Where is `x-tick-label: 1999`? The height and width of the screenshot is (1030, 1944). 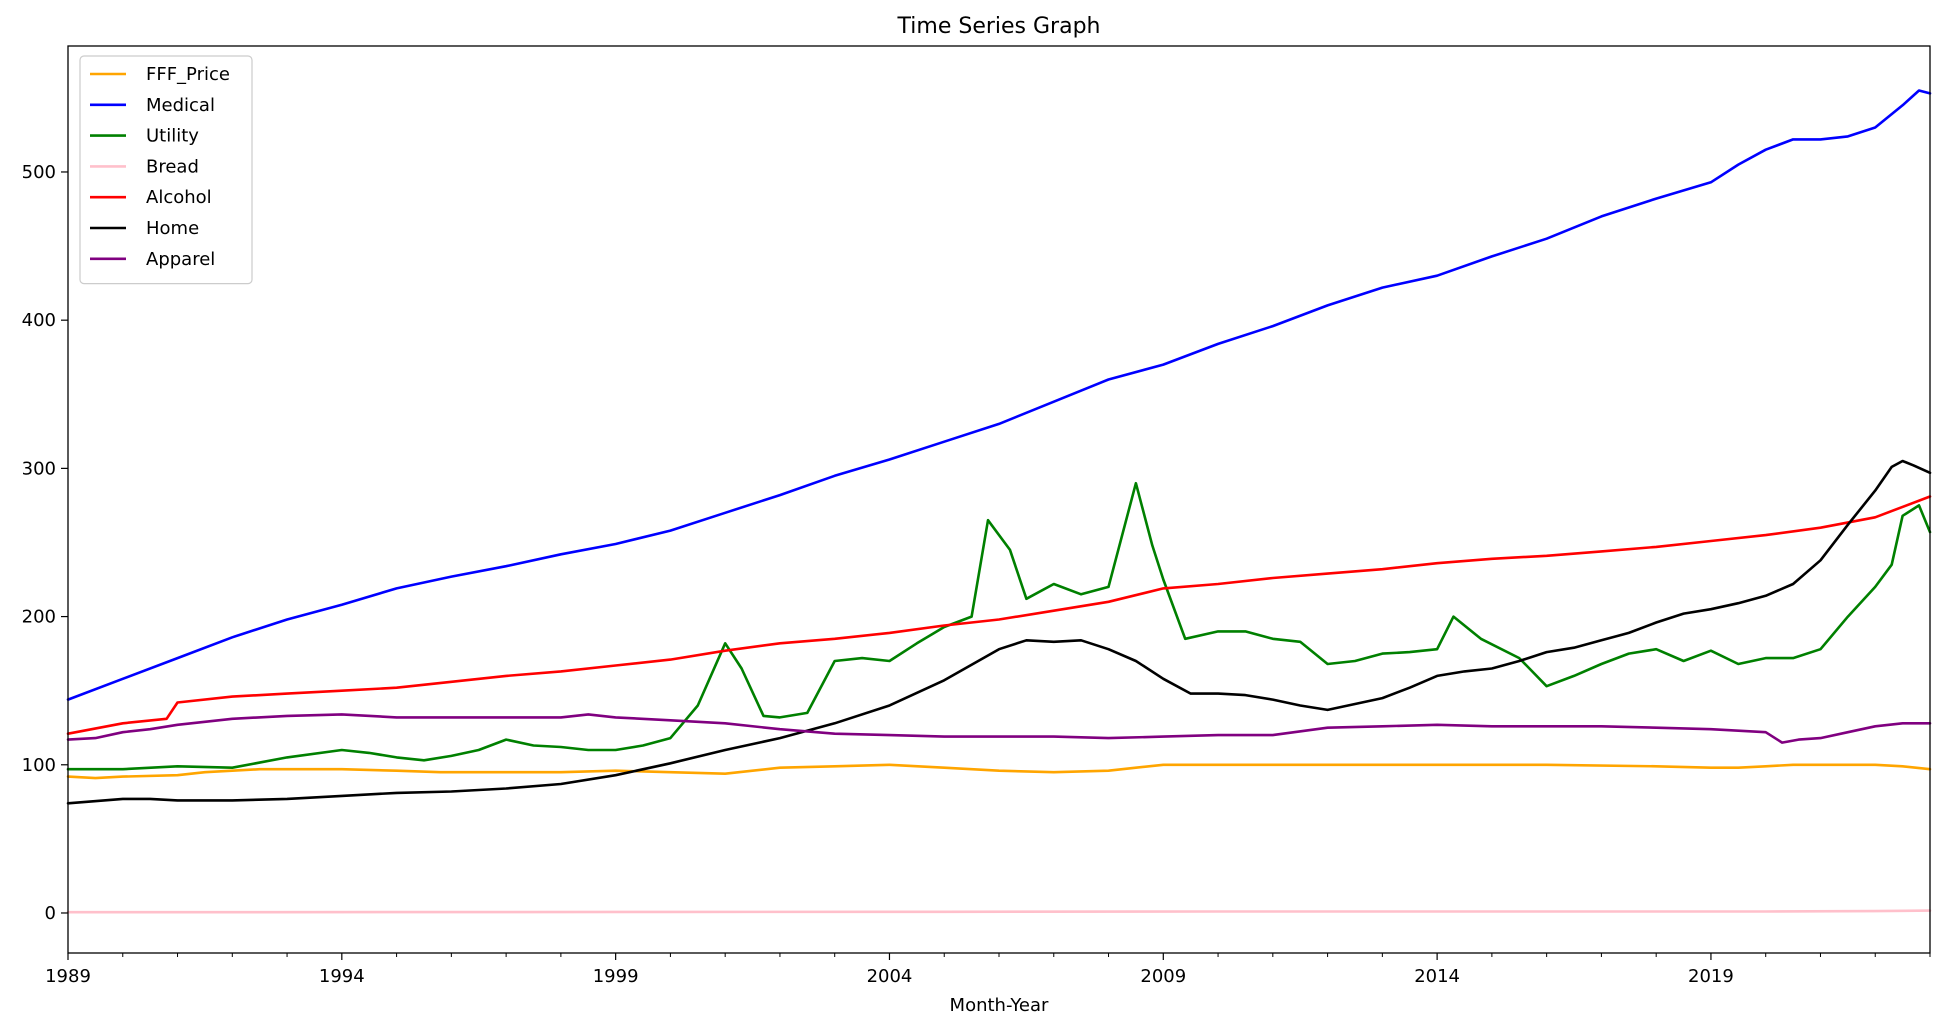
x-tick-label: 1999 is located at coordinates (616, 976).